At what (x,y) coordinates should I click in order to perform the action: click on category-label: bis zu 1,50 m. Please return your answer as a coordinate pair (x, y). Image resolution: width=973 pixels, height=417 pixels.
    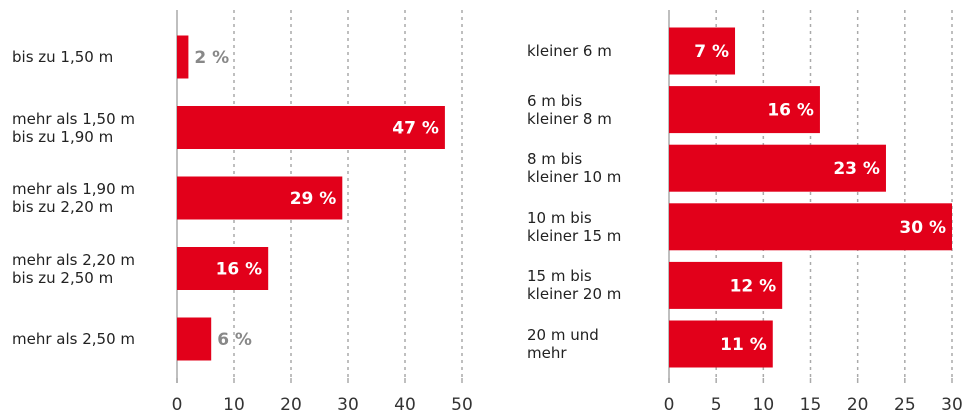
    Looking at the image, I should click on (63, 57).